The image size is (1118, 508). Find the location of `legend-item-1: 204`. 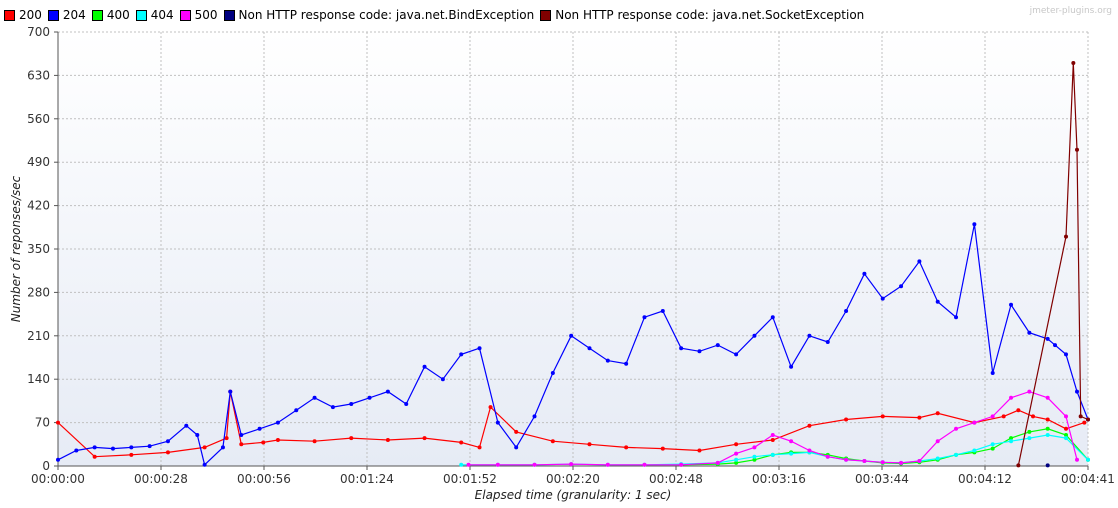

legend-item-1: 204 is located at coordinates (66, 15).